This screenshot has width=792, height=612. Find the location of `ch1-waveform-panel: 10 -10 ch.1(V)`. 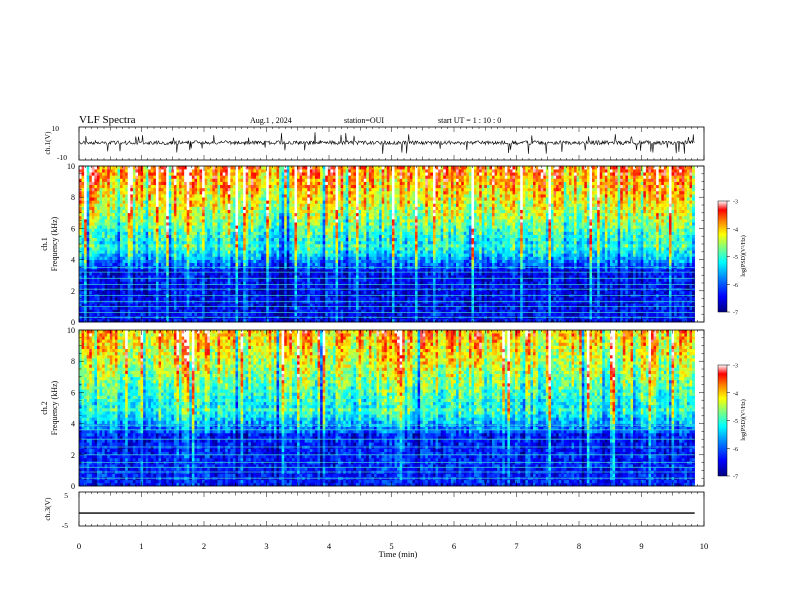

ch1-waveform-panel: 10 -10 ch.1(V) is located at coordinates (373, 143).